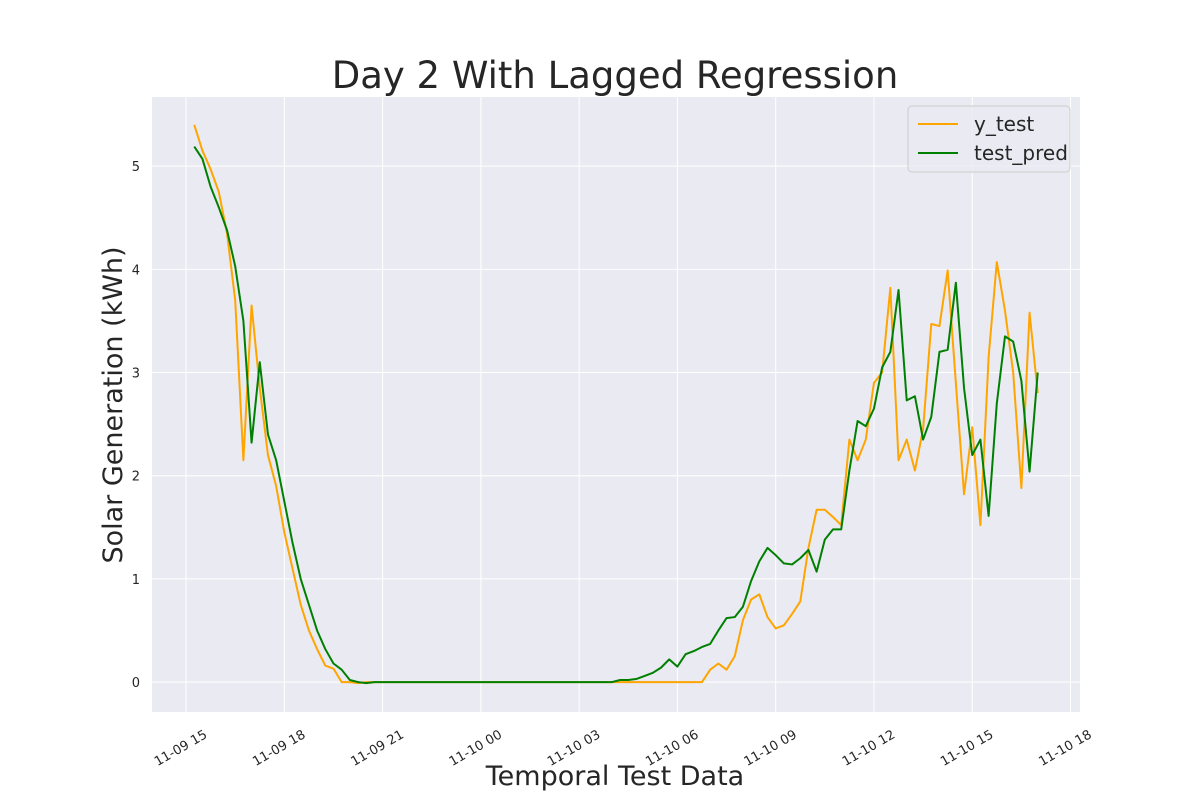  I want to click on chart-title: Day 2 With Lagged Regression, so click(615, 75).